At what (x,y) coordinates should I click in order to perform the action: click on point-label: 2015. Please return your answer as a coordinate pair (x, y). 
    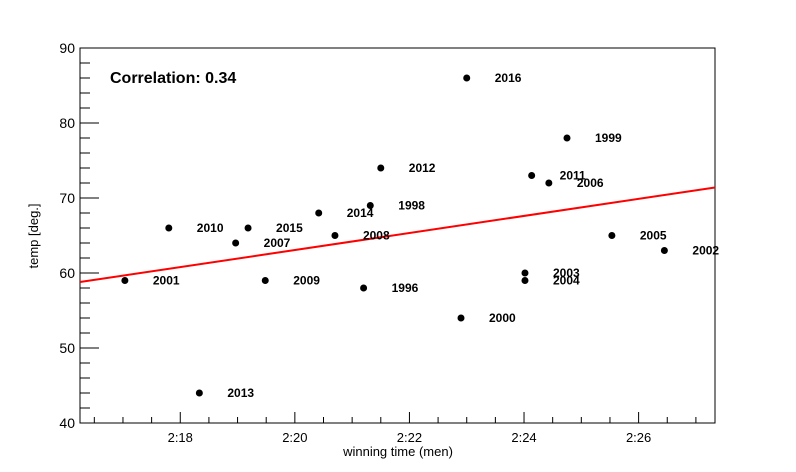
    Looking at the image, I should click on (289, 228).